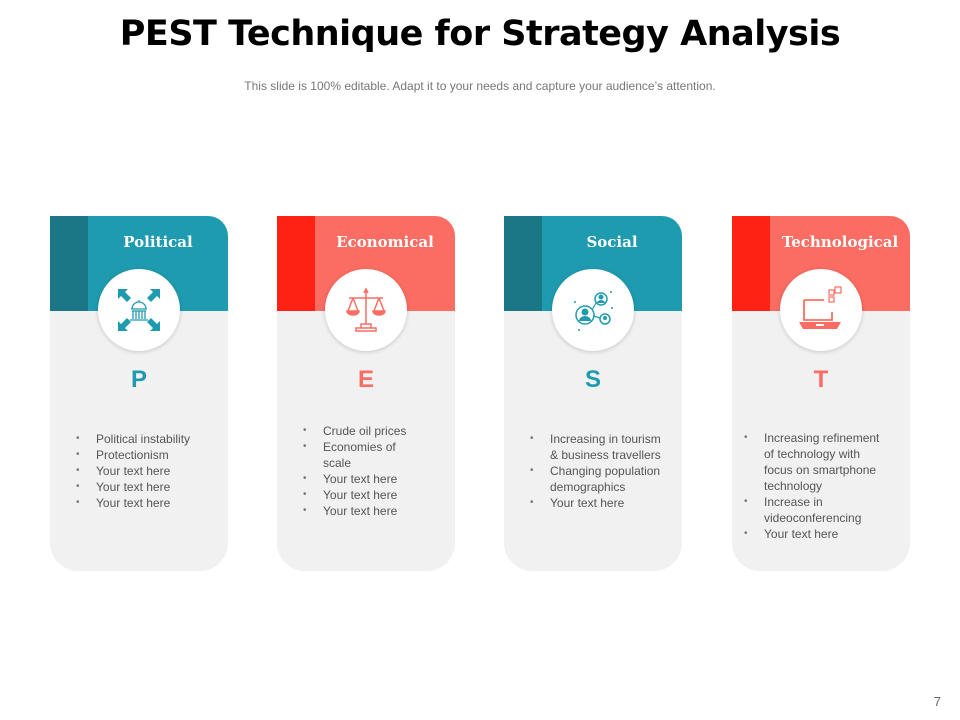 This screenshot has width=960, height=720. I want to click on scales-icon, so click(366, 310).